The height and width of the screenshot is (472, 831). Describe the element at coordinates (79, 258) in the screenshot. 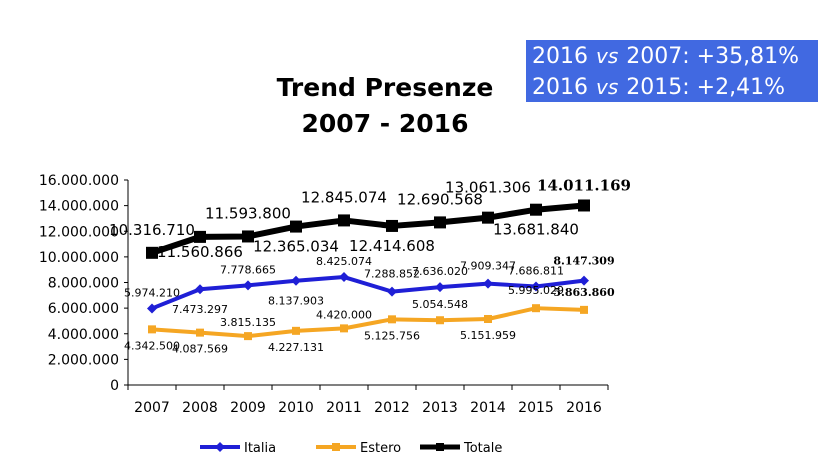

I see `y-tick-label: 10.000.000` at that location.